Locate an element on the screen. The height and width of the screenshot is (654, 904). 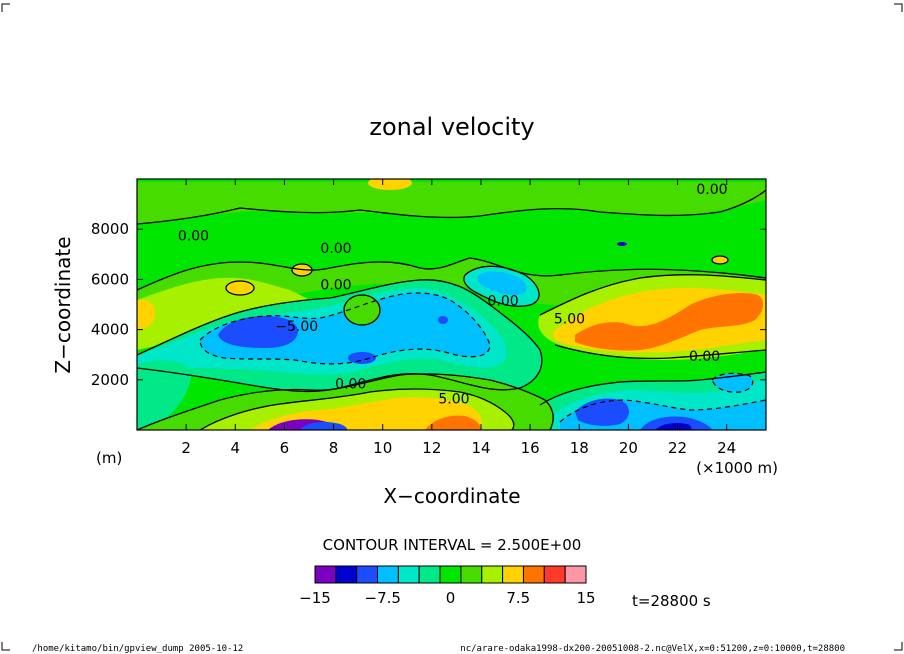
contour-lines-negative is located at coordinates (482, 357).